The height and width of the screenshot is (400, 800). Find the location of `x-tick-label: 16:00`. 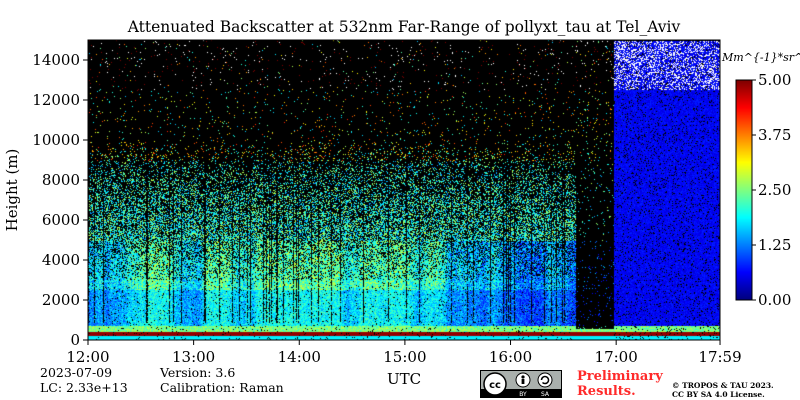

x-tick-label: 16:00 is located at coordinates (510, 357).